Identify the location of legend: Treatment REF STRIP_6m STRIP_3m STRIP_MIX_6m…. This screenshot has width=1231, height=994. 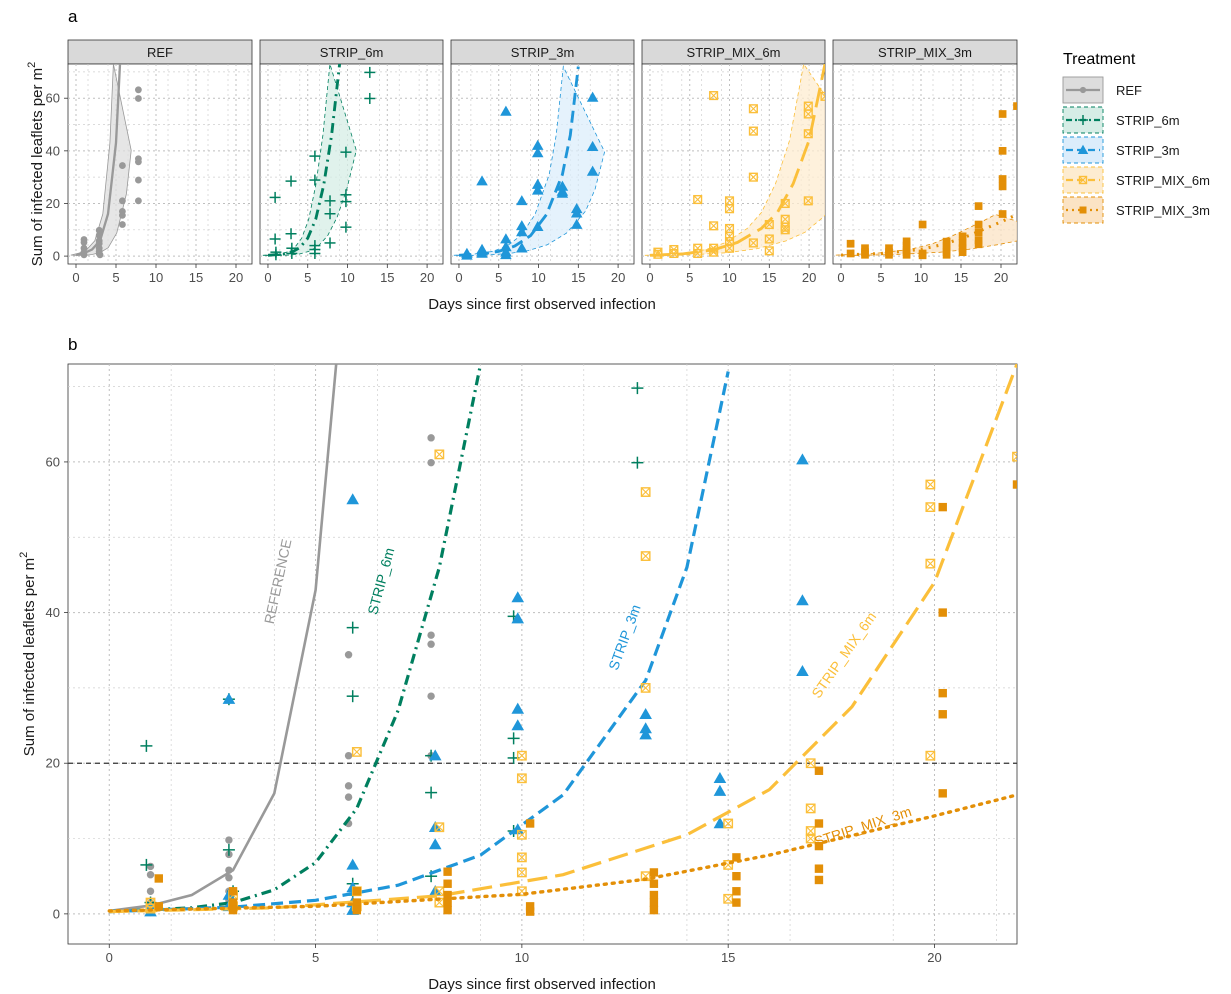
(1136, 137).